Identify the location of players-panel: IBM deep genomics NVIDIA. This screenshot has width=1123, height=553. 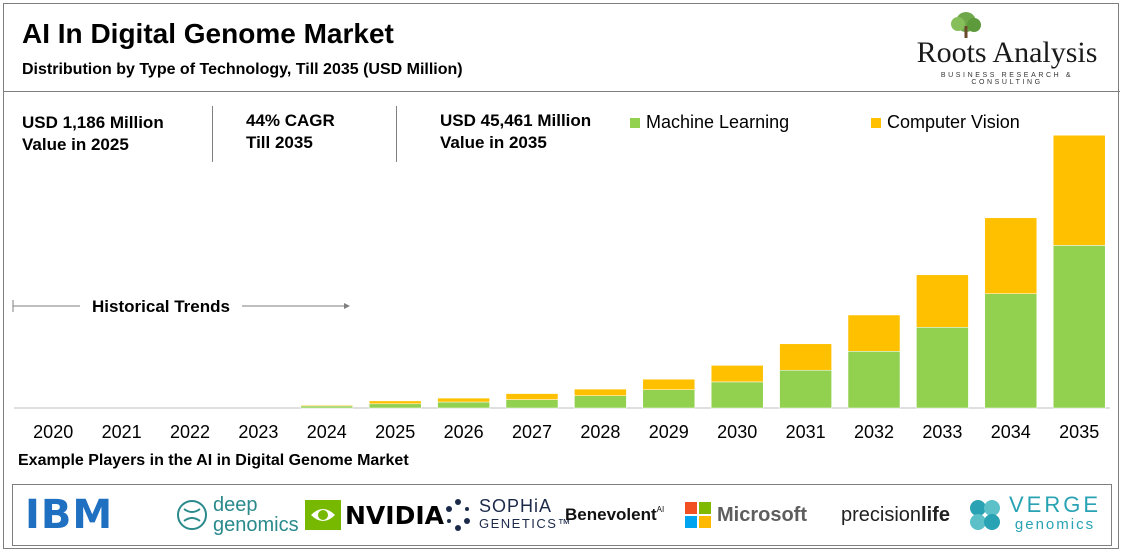
(562, 515).